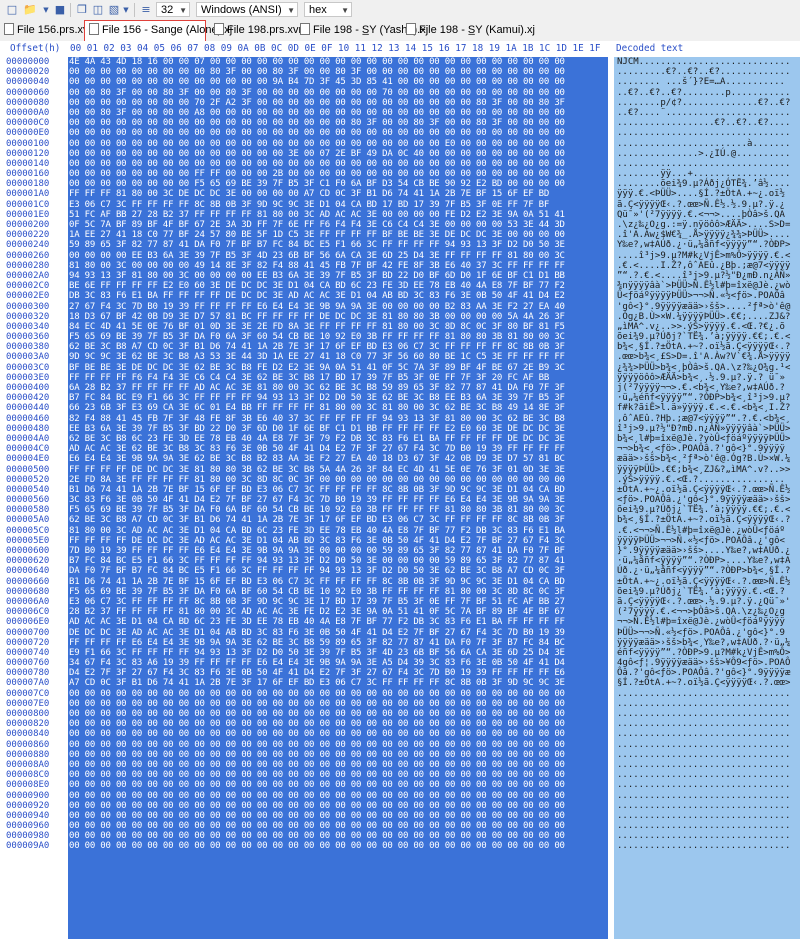  Describe the element at coordinates (701, 214) in the screenshot. I see `decoded-row: Qü¯»'(²7ÿÿÿÿ.€.<­¬¬>....þÒâ>š.QA` at that location.